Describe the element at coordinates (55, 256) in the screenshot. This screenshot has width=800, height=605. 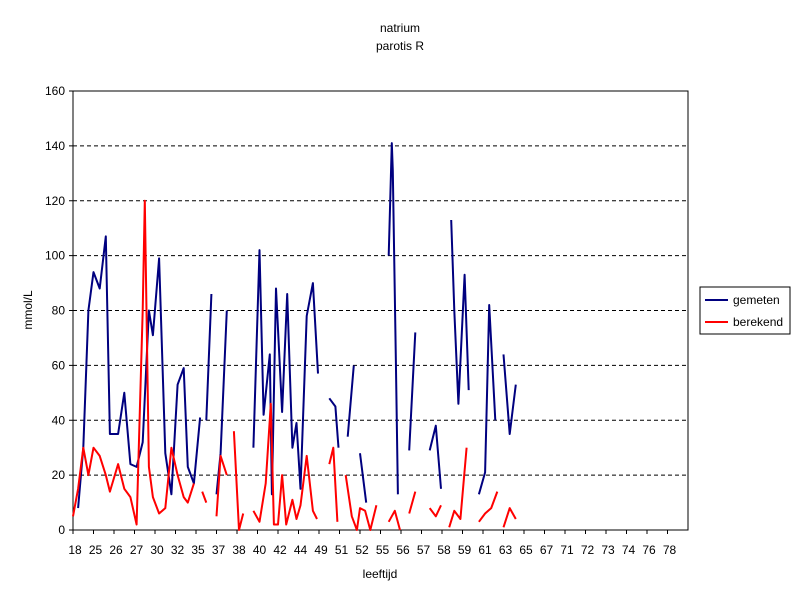
I see `y-tick-label: 100` at that location.